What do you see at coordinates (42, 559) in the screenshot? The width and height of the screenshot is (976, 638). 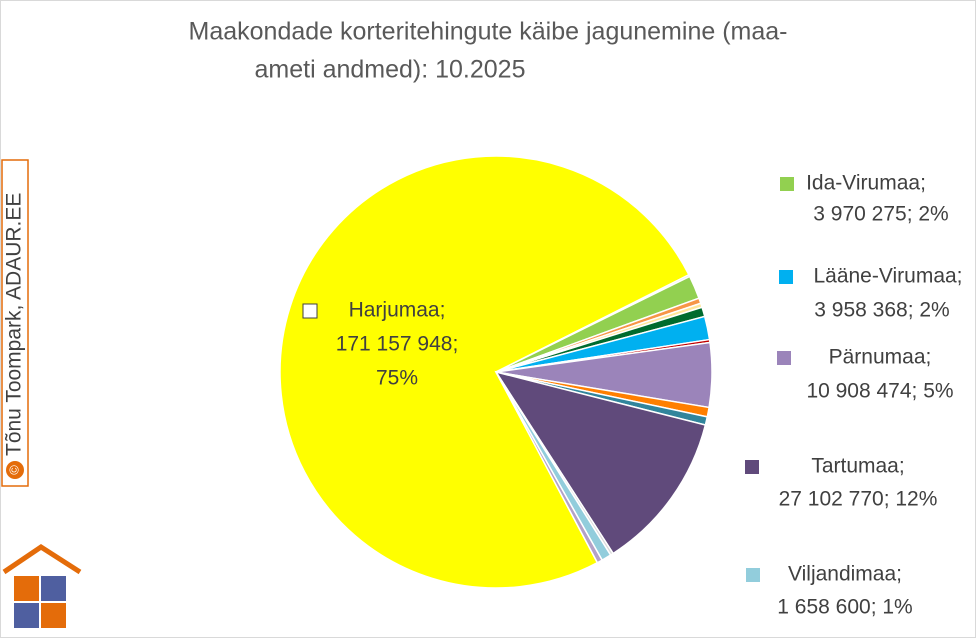 I see `logo-roof` at bounding box center [42, 559].